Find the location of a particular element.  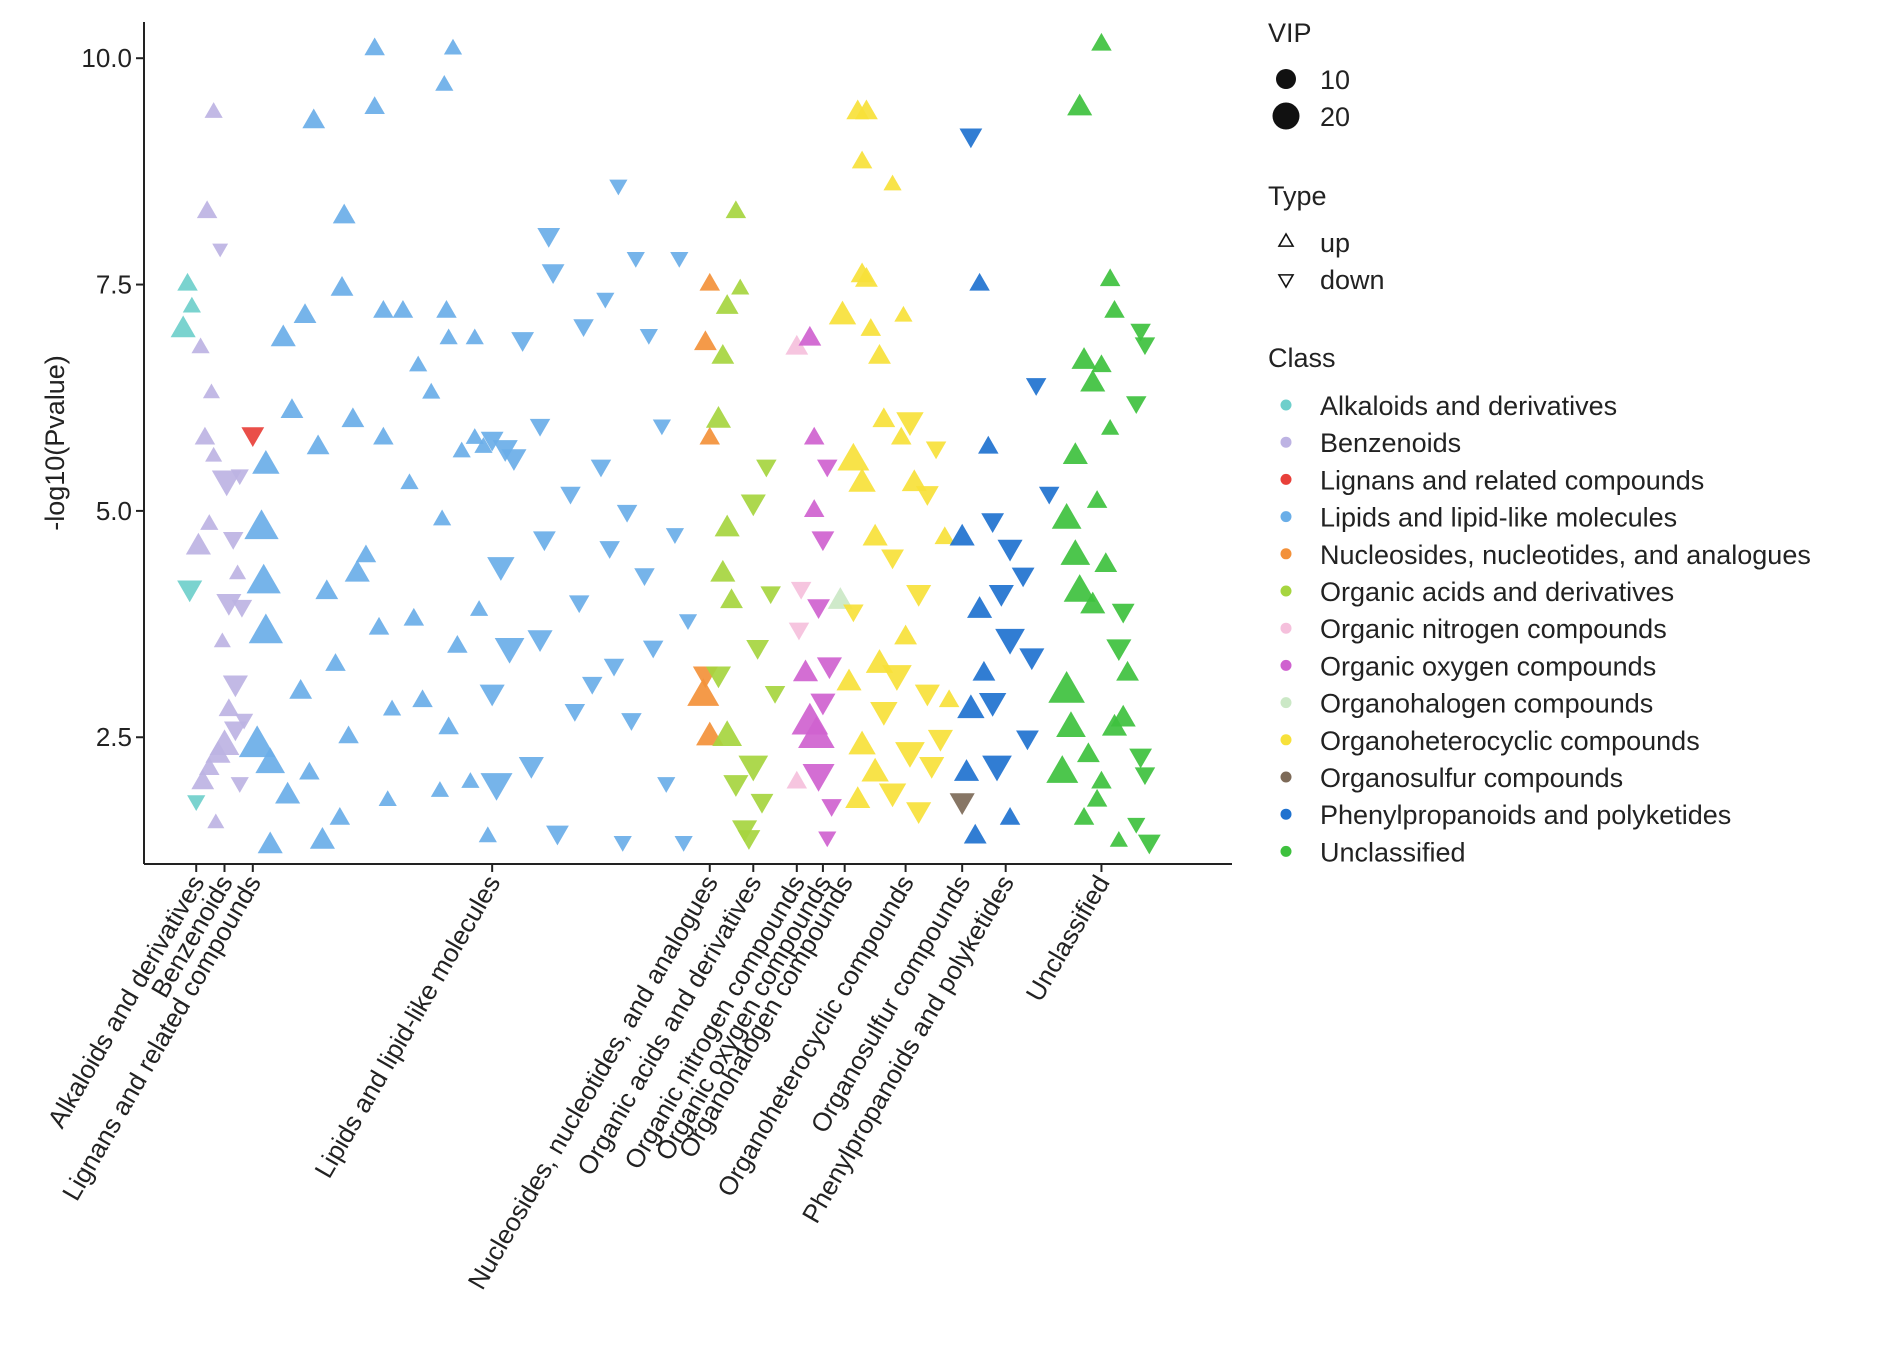

legend-class-label: Benzenoids is located at coordinates (1390, 443).